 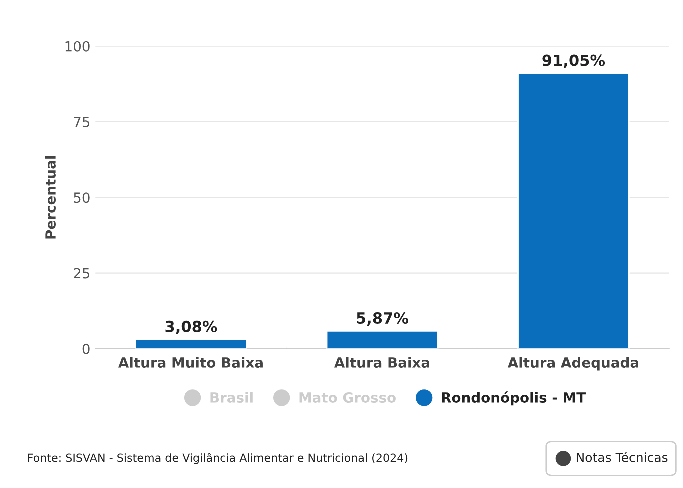 What do you see at coordinates (192, 327) in the screenshot?
I see `data-label: 3,08%` at bounding box center [192, 327].